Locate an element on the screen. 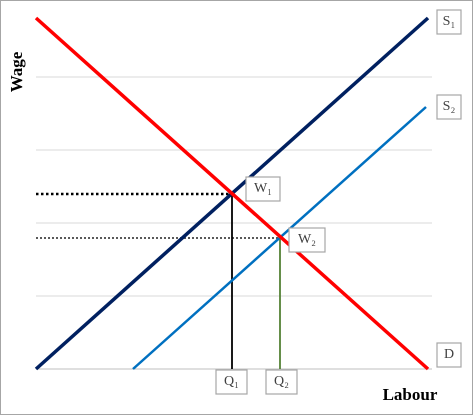 This screenshot has height=415, width=473. curve-label: S₁ is located at coordinates (449, 21).